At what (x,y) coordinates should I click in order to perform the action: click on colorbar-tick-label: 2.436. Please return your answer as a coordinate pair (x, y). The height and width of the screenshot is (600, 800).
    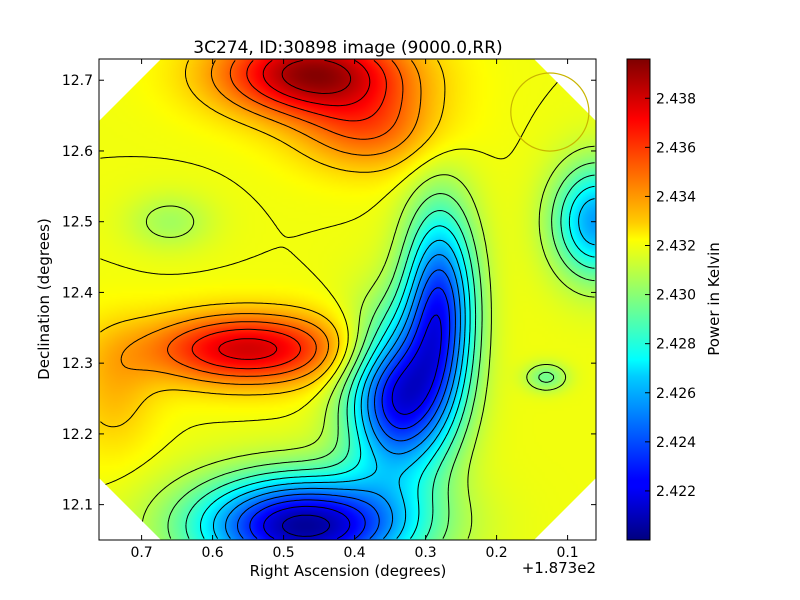
    Looking at the image, I should click on (676, 148).